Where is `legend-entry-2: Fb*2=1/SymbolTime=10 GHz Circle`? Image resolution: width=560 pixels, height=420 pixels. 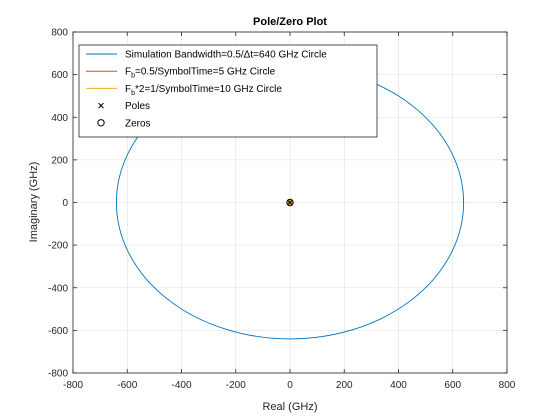
legend-entry-2: Fb*2=1/SymbolTime=10 GHz Circle is located at coordinates (203, 90).